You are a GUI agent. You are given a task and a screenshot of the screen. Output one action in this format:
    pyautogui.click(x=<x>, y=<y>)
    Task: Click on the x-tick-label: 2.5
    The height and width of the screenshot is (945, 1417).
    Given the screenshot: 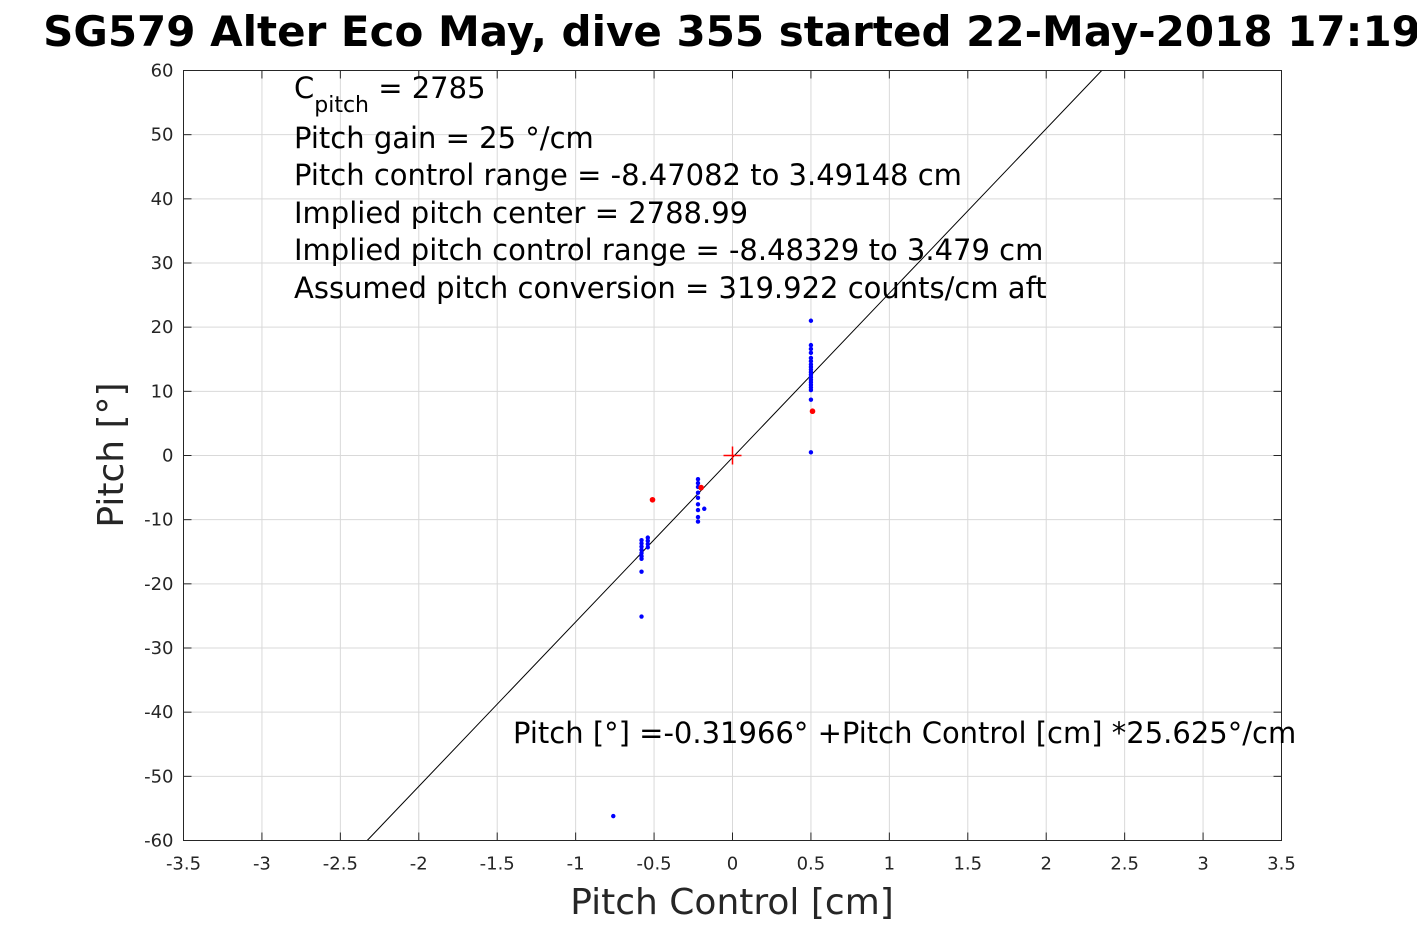 What is the action you would take?
    pyautogui.click(x=1124, y=864)
    